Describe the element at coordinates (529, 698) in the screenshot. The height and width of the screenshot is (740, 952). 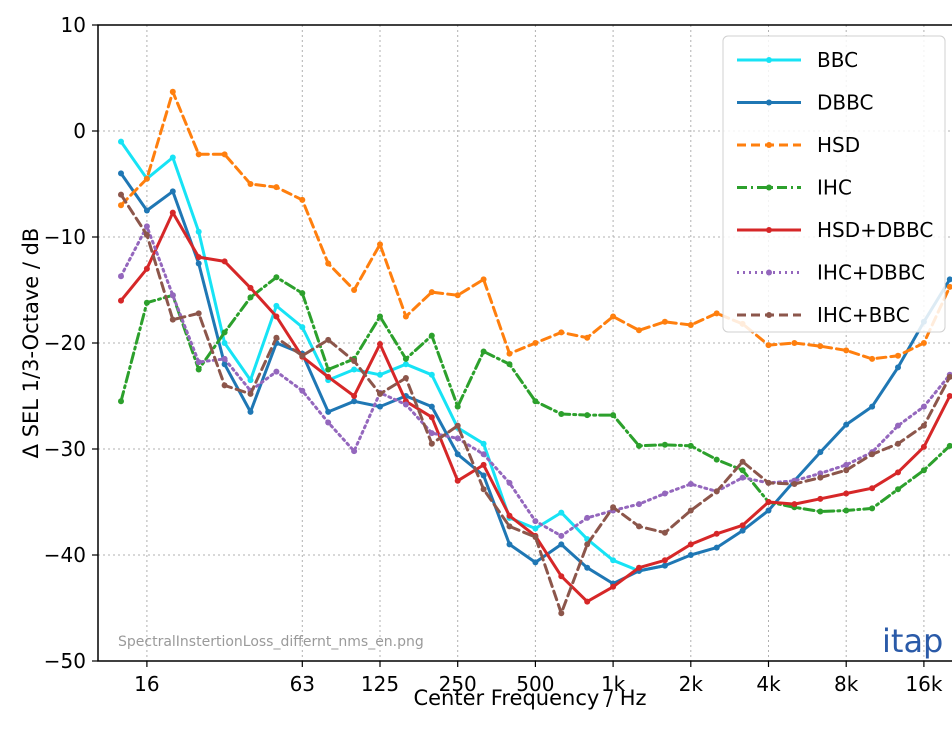
I see `x-axis-label: Center Frequency / Hz` at that location.